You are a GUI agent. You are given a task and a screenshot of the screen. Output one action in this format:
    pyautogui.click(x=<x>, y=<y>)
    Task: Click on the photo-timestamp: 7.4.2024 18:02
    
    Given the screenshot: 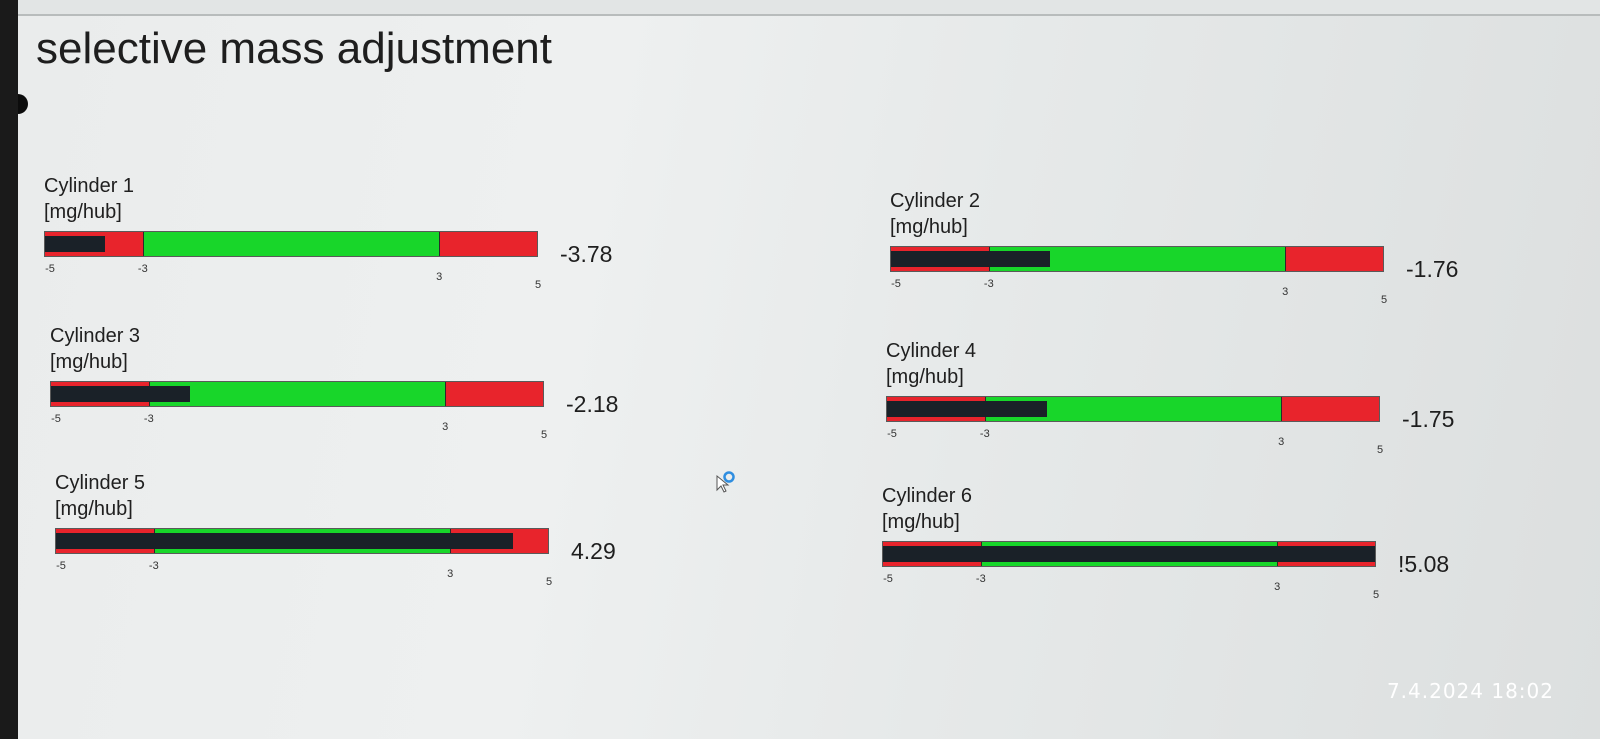 What is the action you would take?
    pyautogui.click(x=1470, y=691)
    